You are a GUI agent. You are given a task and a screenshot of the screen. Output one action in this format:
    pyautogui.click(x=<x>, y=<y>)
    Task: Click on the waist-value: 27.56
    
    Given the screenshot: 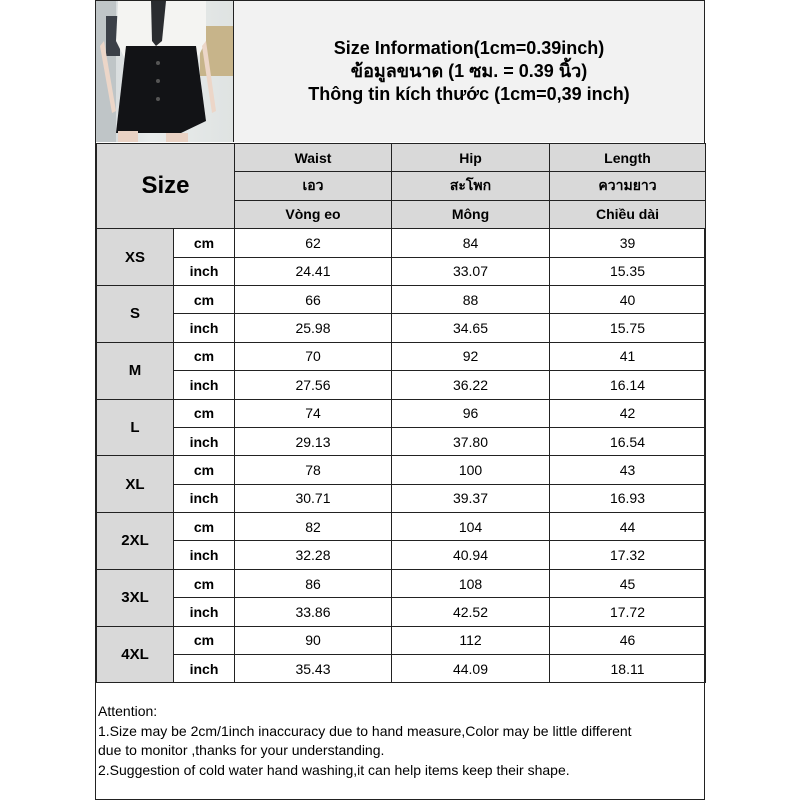 What is the action you would take?
    pyautogui.click(x=313, y=385)
    